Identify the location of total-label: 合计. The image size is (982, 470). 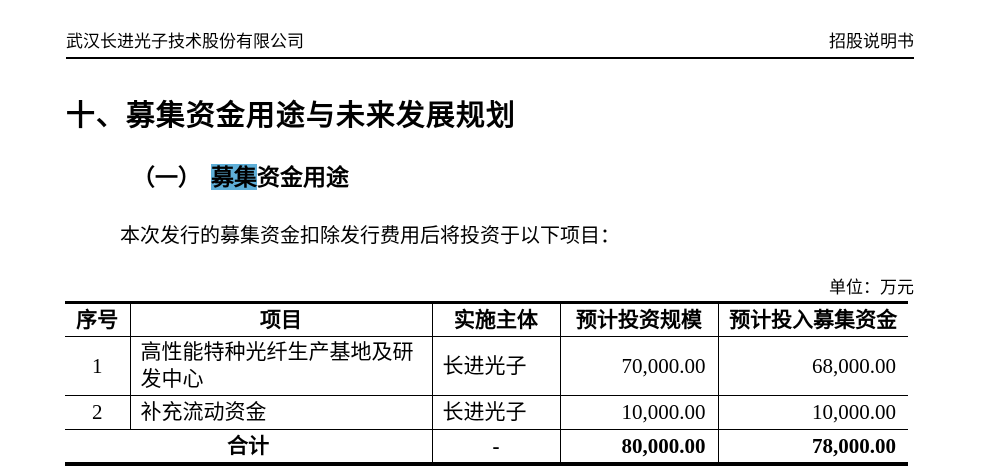
(248, 445).